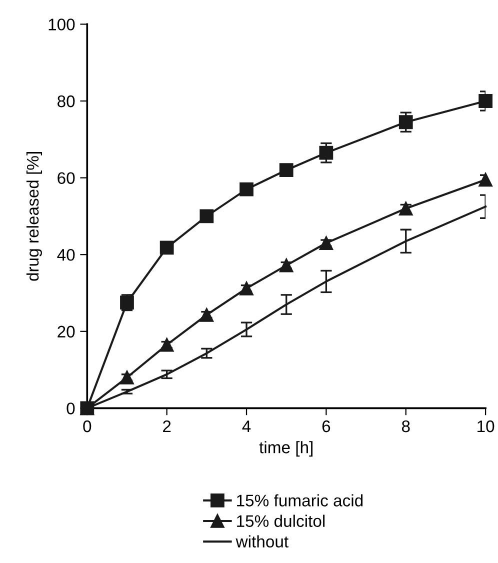 The width and height of the screenshot is (498, 563). I want to click on legend-label: without, so click(262, 541).